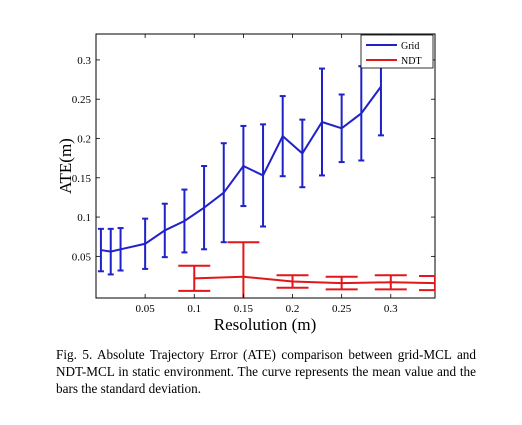 This screenshot has width=522, height=425. Describe the element at coordinates (293, 309) in the screenshot. I see `x-tick-label: 0.2` at that location.